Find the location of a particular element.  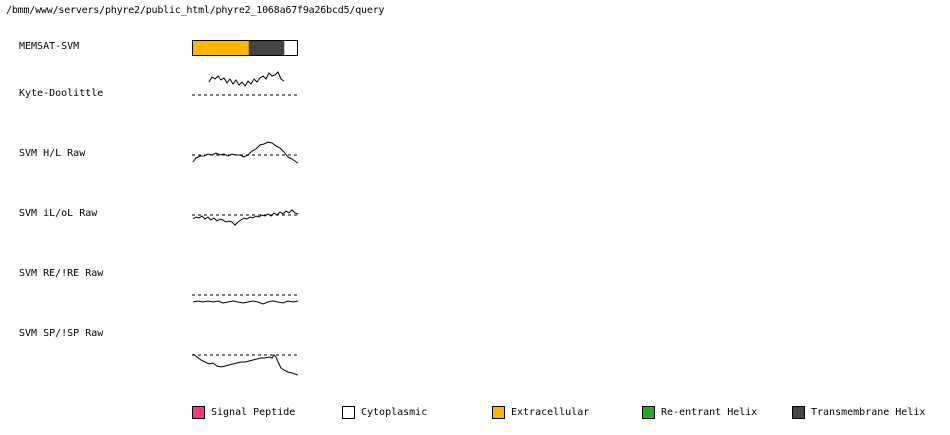

legend-extracellular: Extracellular is located at coordinates (540, 412).